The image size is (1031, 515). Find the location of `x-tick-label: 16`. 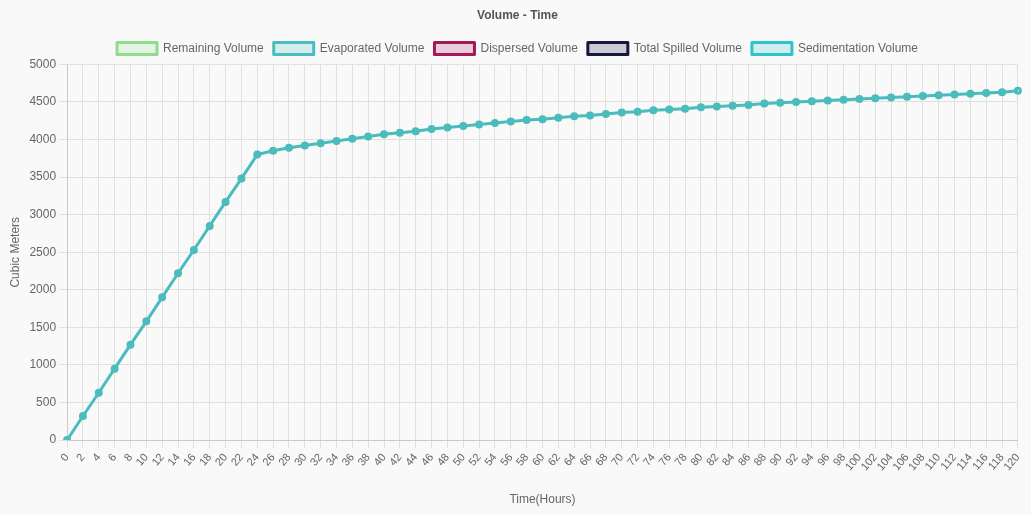

x-tick-label: 16 is located at coordinates (189, 459).